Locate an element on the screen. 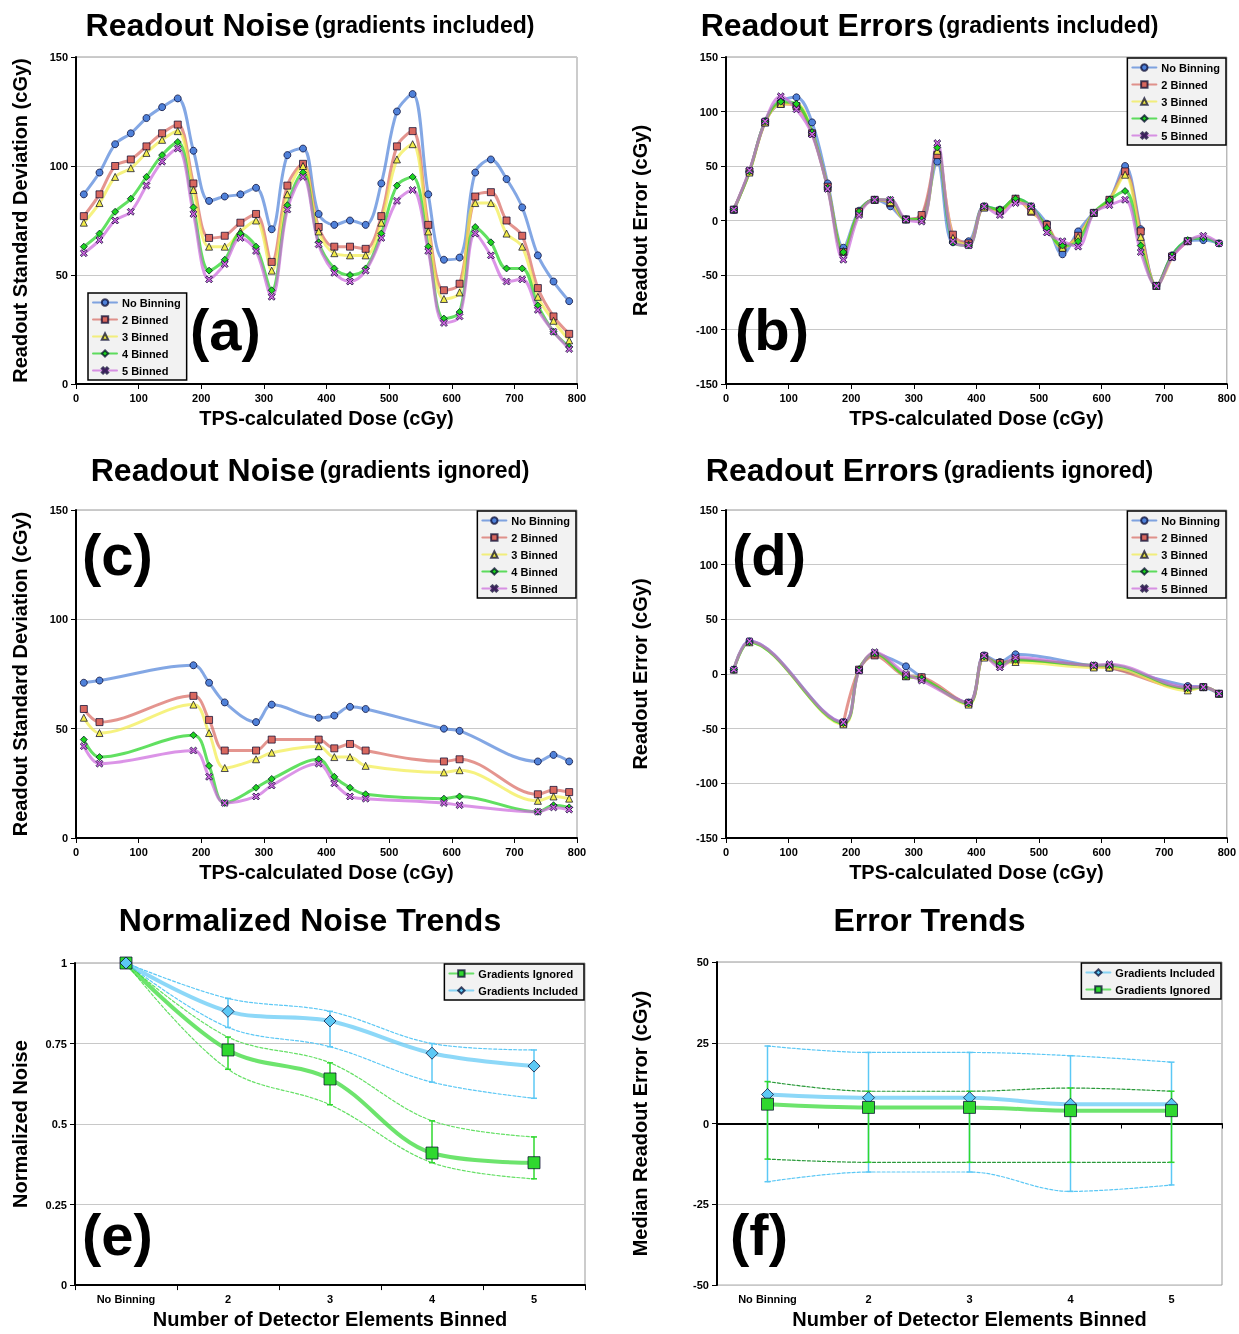 This screenshot has height=1334, width=1239. y-tick-label: 1 is located at coordinates (63, 963).